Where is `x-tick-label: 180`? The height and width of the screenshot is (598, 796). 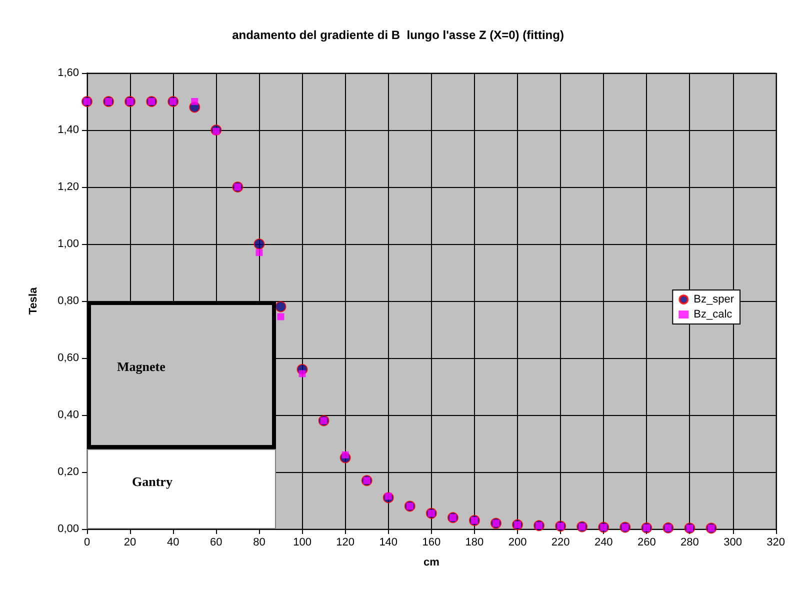 x-tick-label: 180 is located at coordinates (474, 542).